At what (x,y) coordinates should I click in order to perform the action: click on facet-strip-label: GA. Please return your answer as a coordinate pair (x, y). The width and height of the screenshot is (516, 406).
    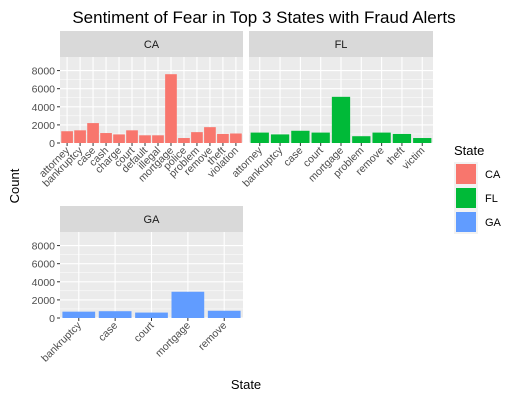
    Looking at the image, I should click on (152, 220).